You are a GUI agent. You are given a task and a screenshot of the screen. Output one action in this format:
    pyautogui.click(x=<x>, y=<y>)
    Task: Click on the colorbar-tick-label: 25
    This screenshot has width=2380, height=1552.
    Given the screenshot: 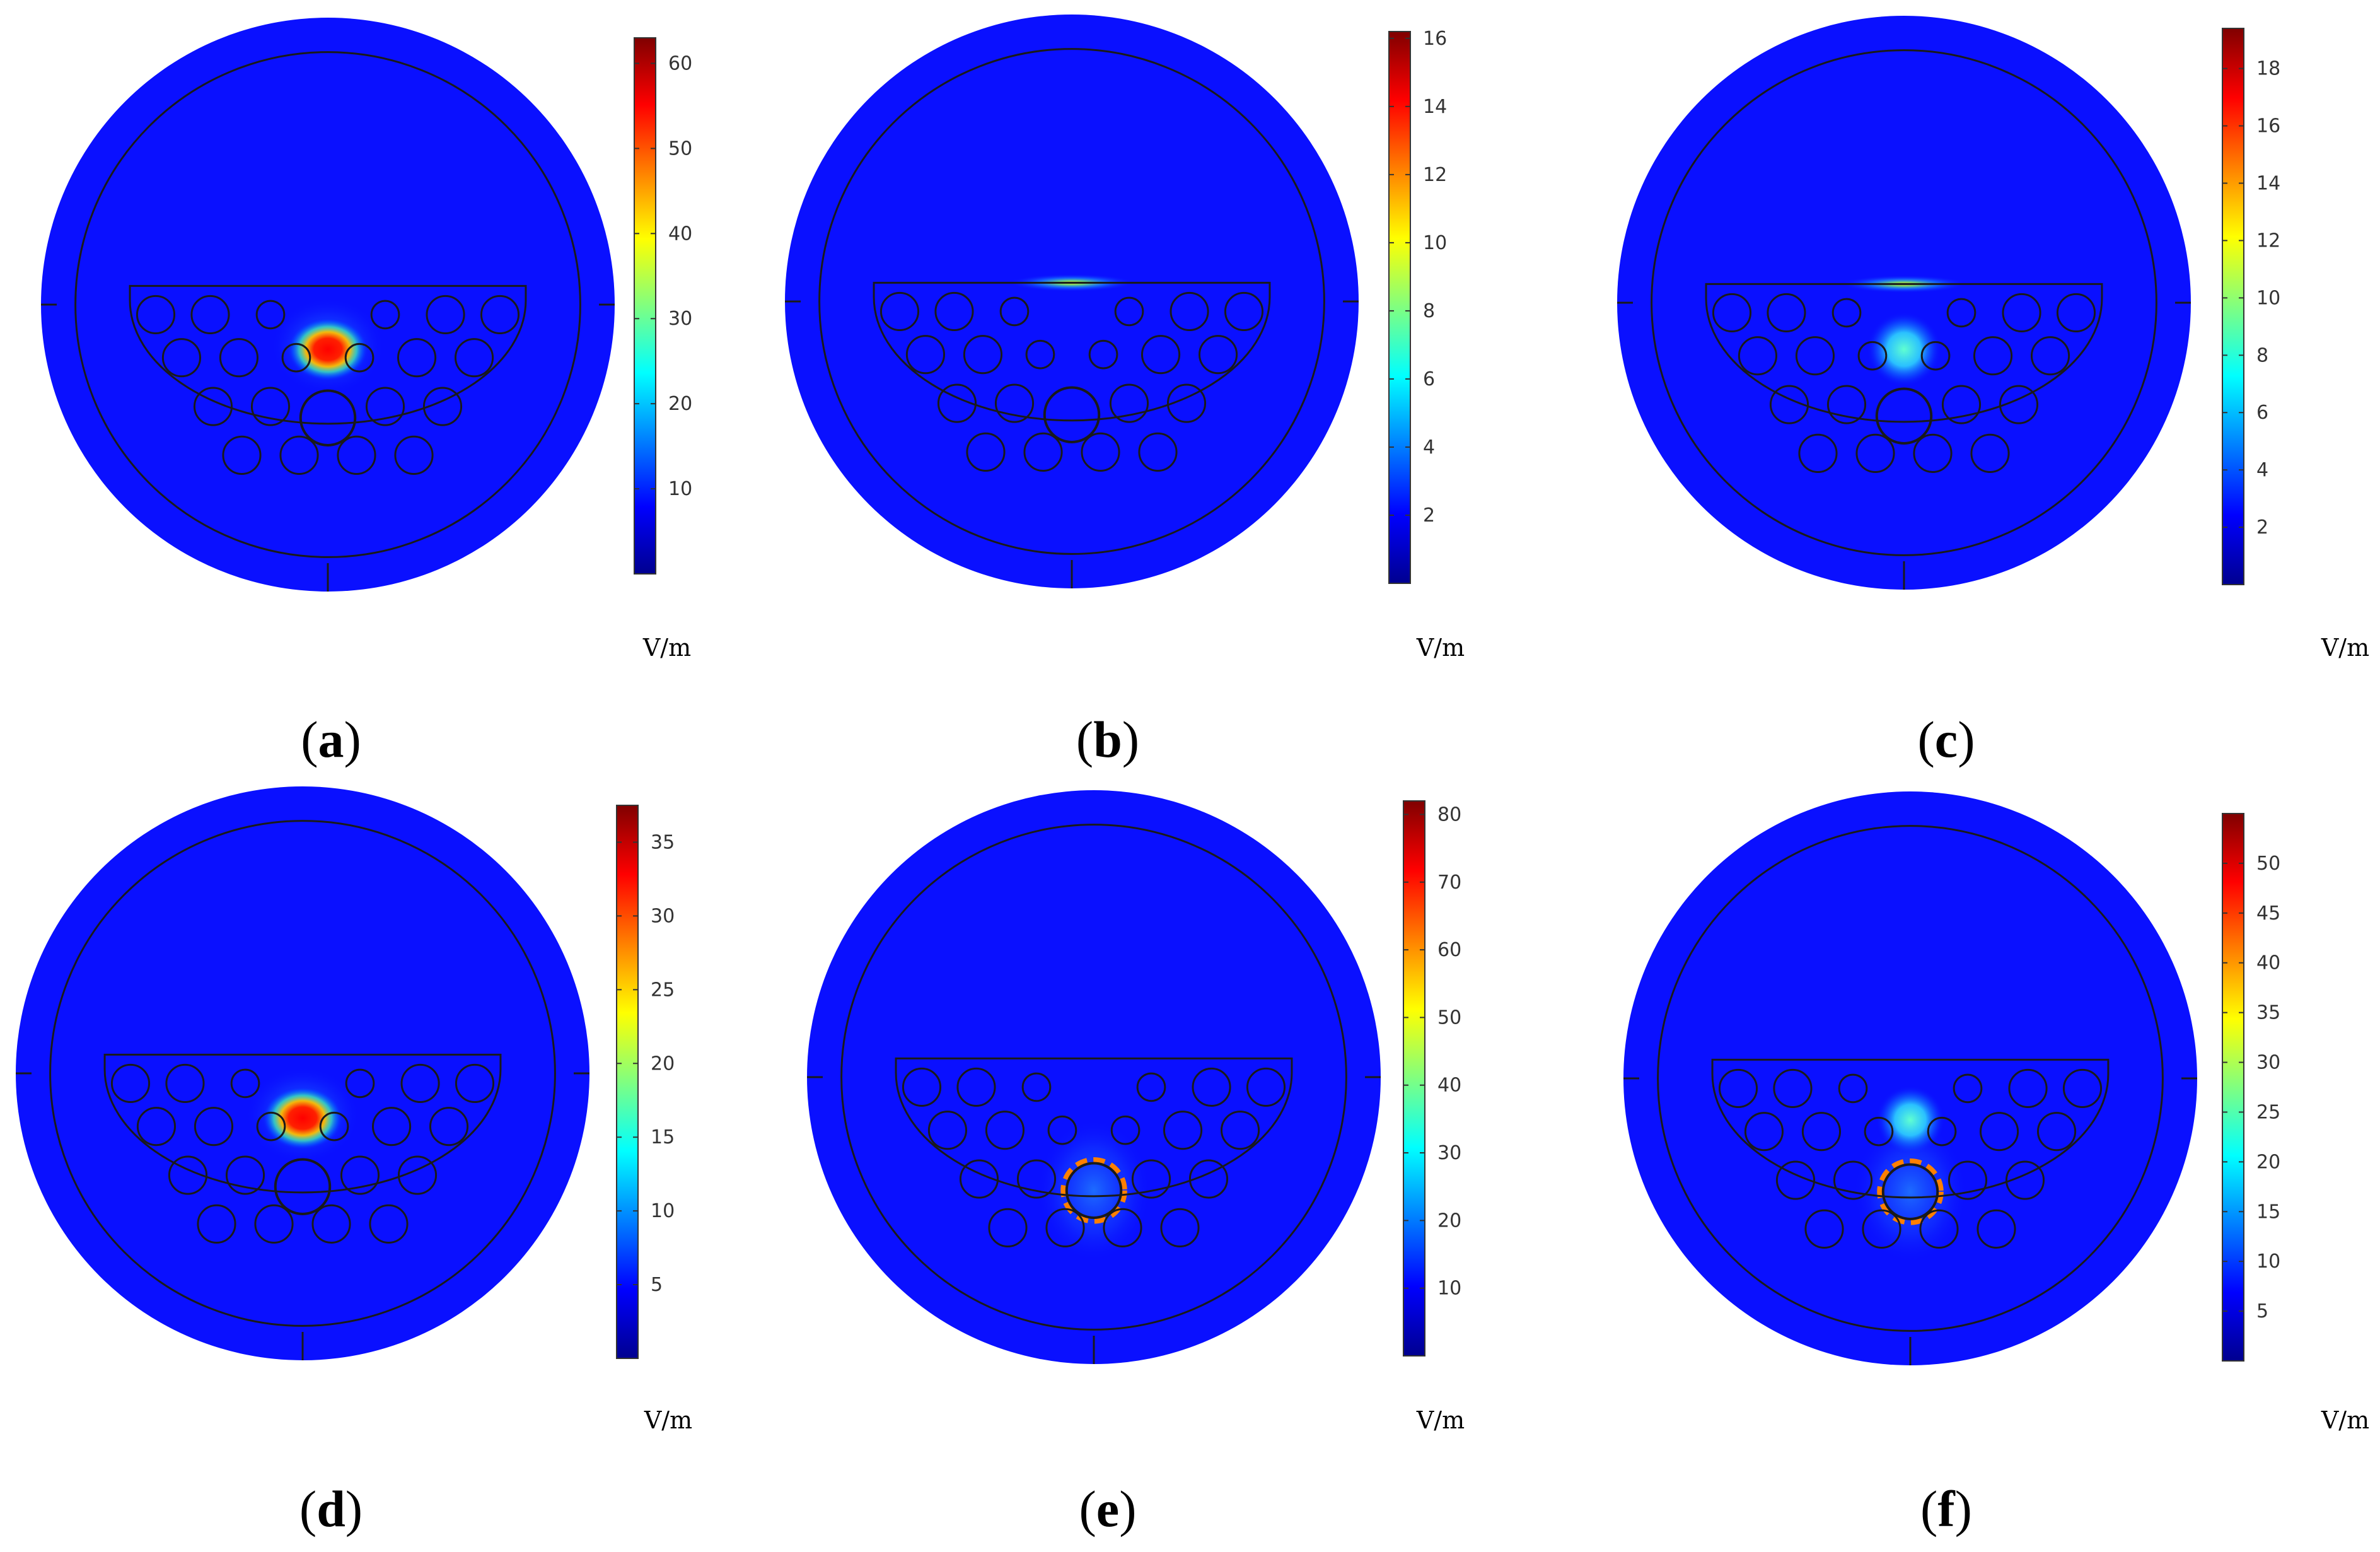 What is the action you would take?
    pyautogui.click(x=663, y=990)
    